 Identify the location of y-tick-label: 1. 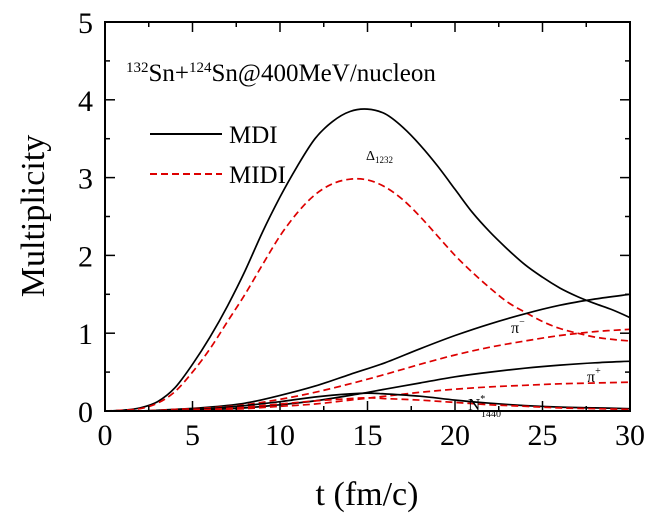
(85, 334).